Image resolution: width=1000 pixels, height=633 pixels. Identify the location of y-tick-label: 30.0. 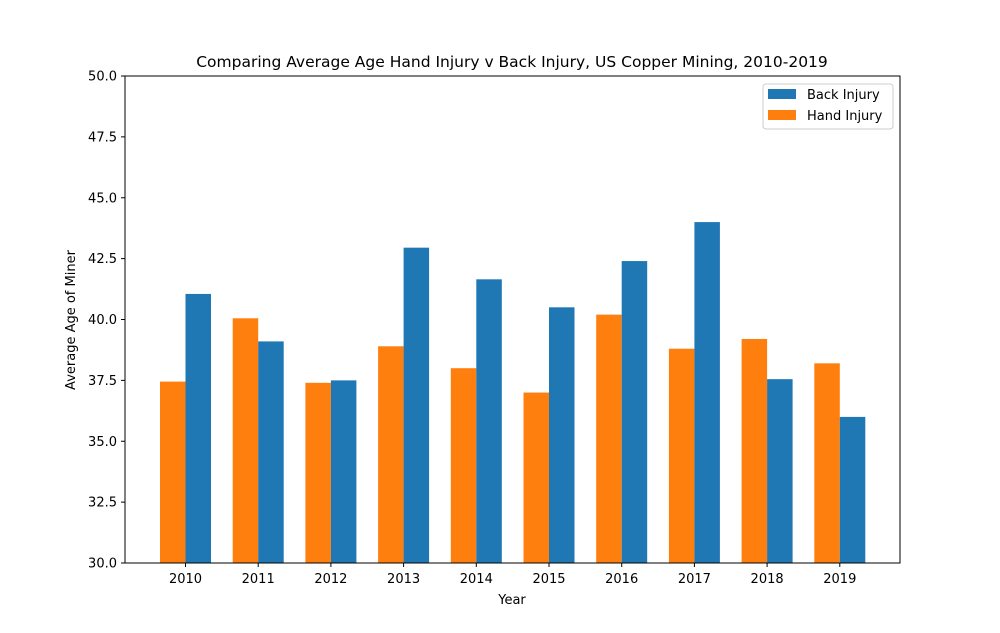
(102, 564).